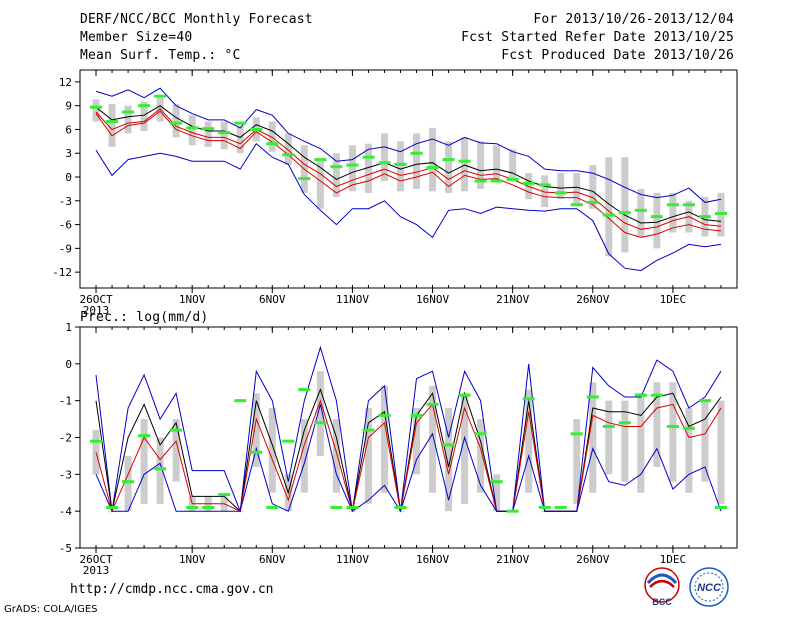  What do you see at coordinates (65, 438) in the screenshot?
I see `y-tick-label: -2` at bounding box center [65, 438].